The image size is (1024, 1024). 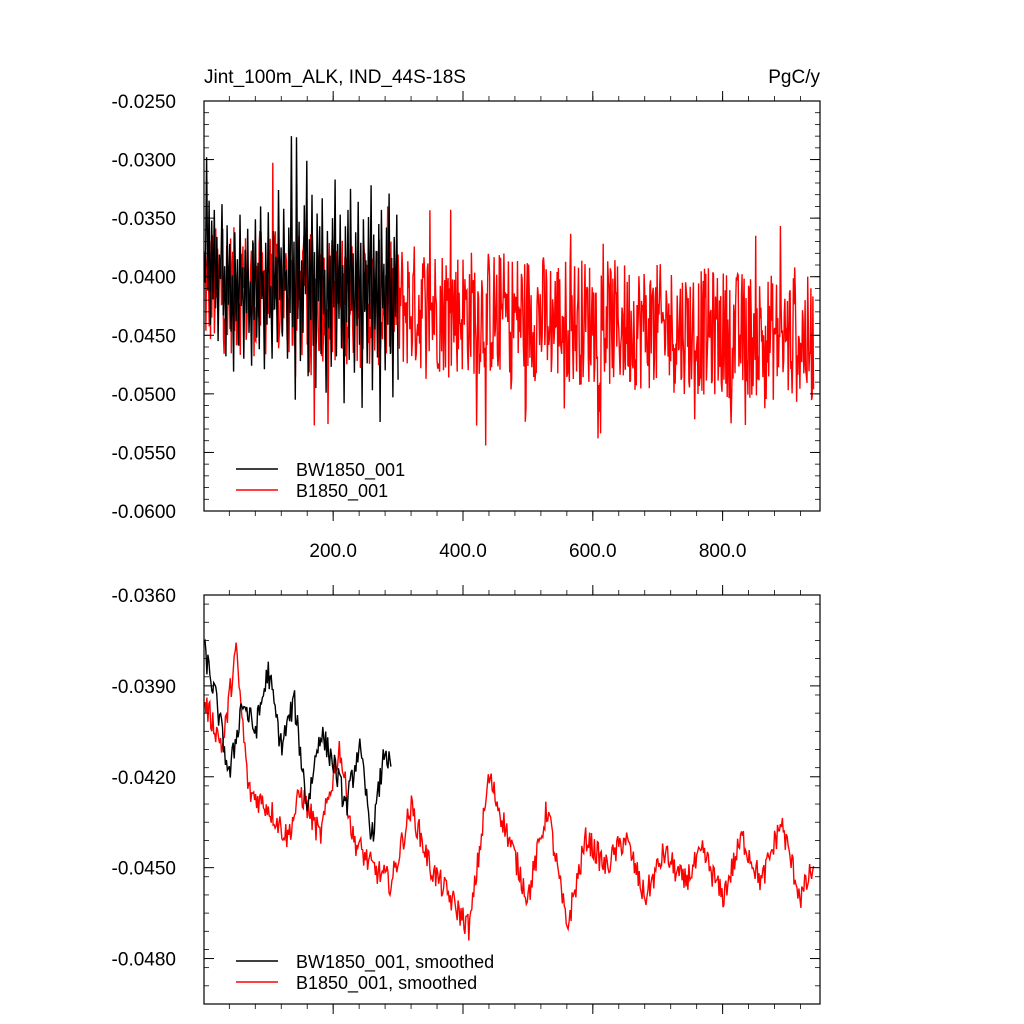 I want to click on y-tick-label: -0.0550, so click(x=144, y=453).